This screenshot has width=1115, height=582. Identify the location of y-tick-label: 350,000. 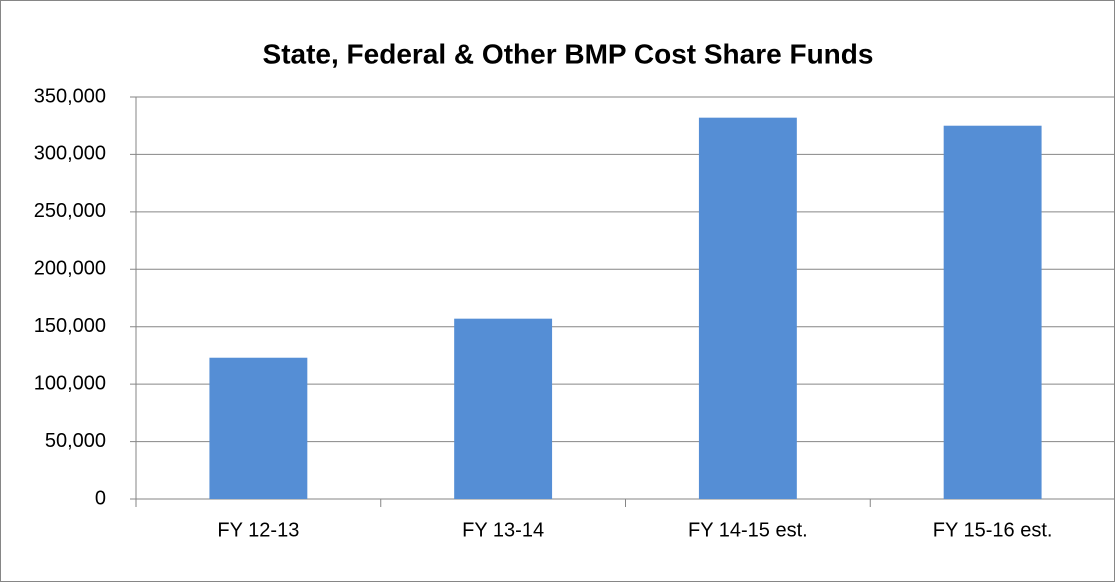
(70, 96).